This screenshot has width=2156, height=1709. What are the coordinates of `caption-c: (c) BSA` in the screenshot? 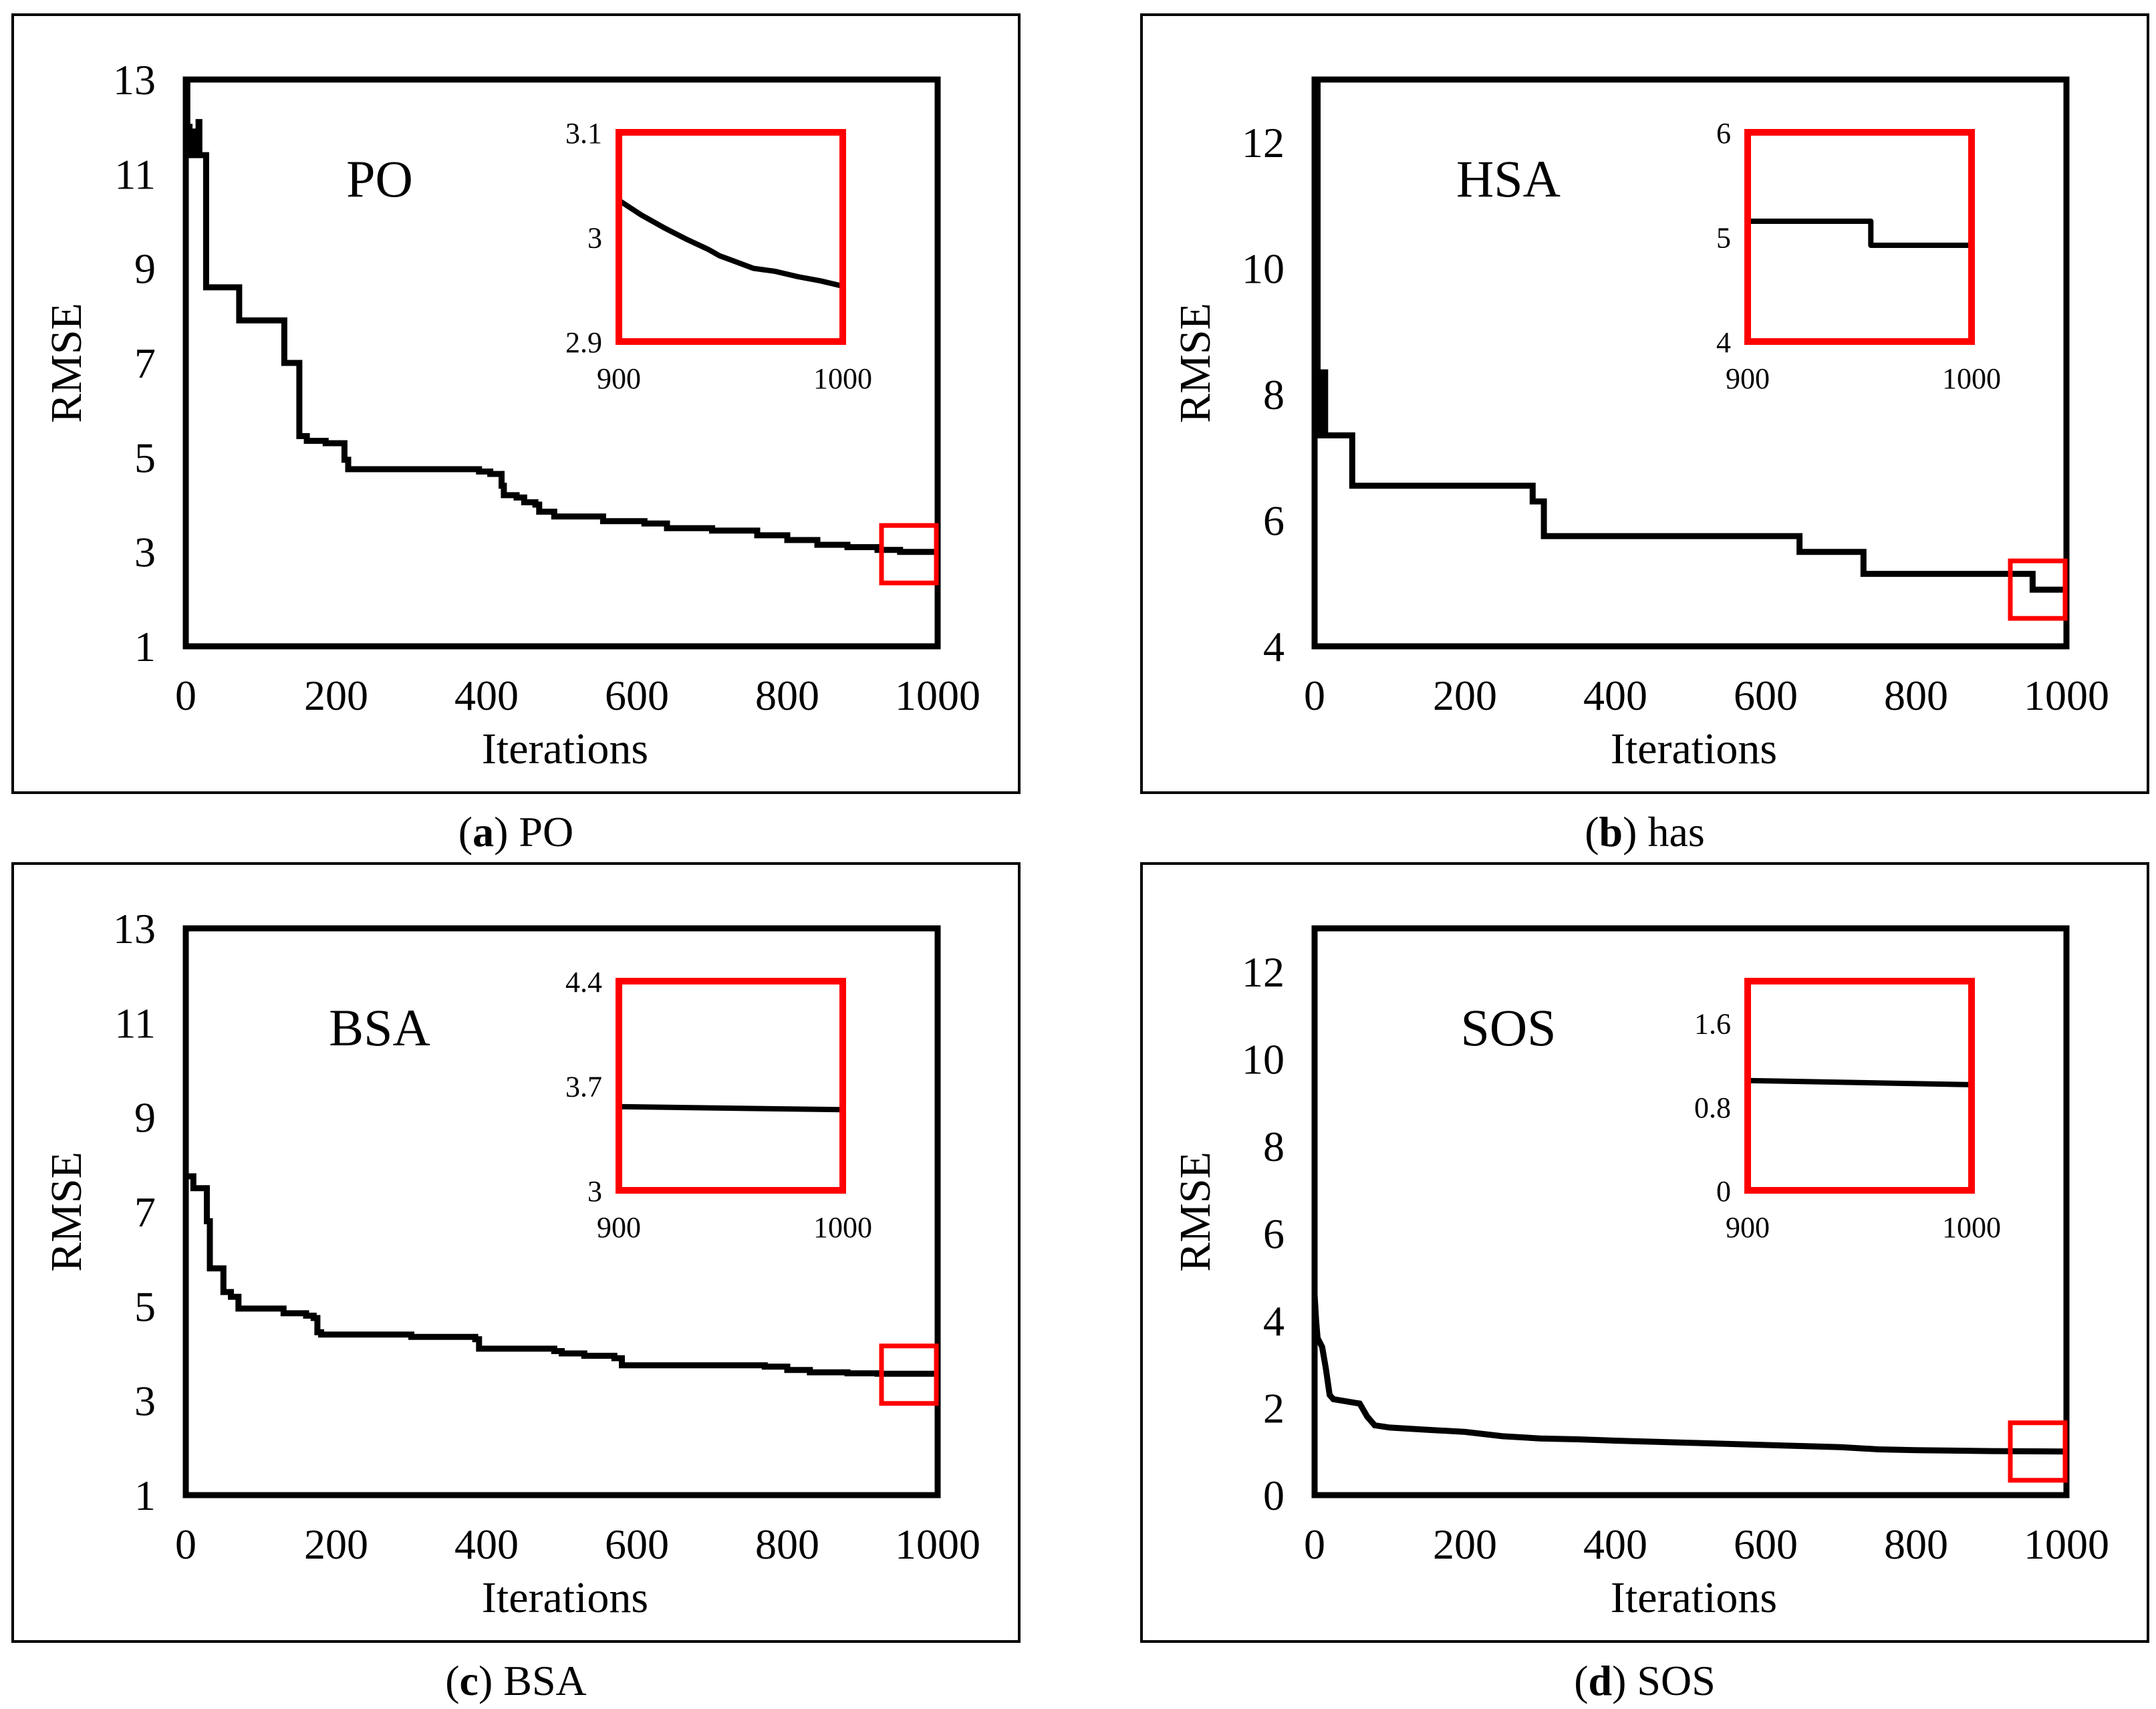 It's located at (516, 1681).